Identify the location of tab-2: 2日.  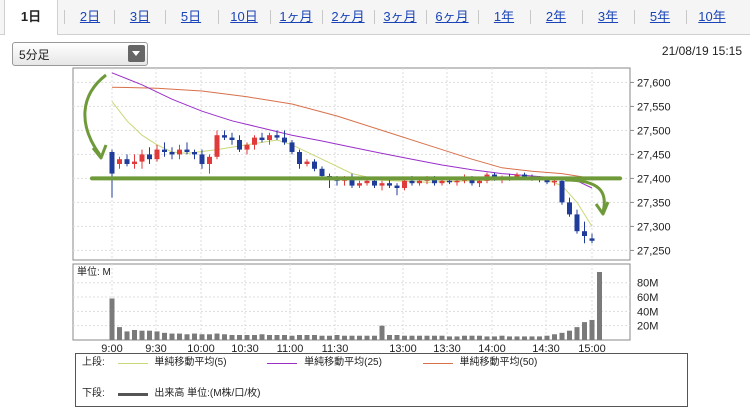
(90, 16).